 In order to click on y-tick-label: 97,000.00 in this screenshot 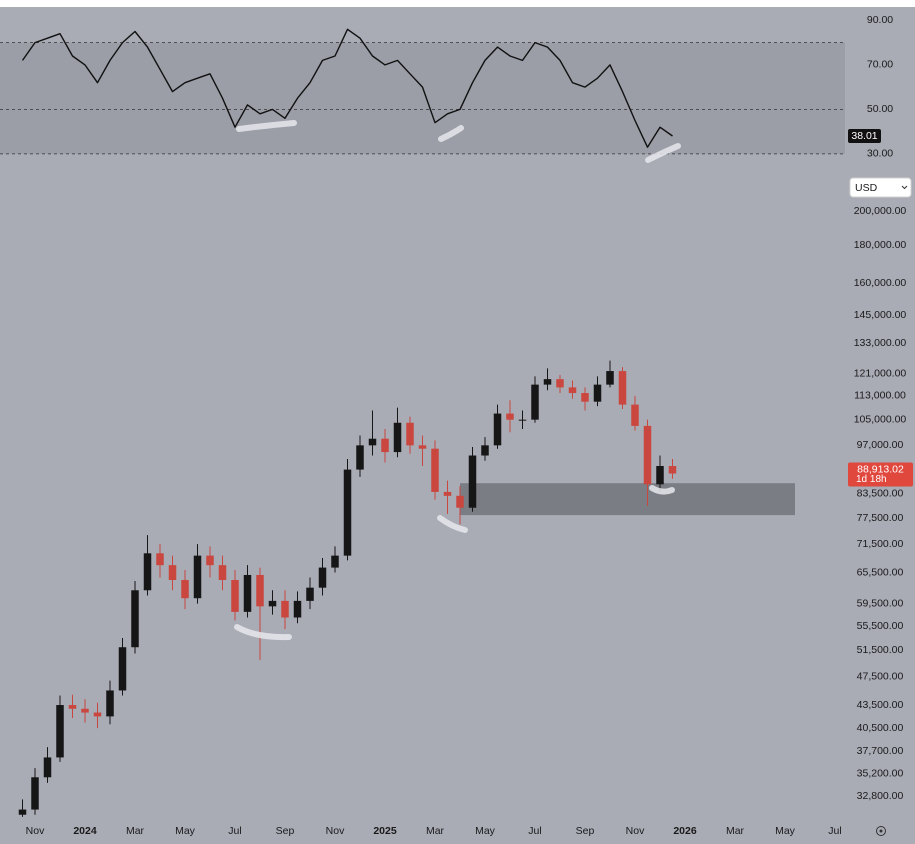, I will do `click(880, 445)`.